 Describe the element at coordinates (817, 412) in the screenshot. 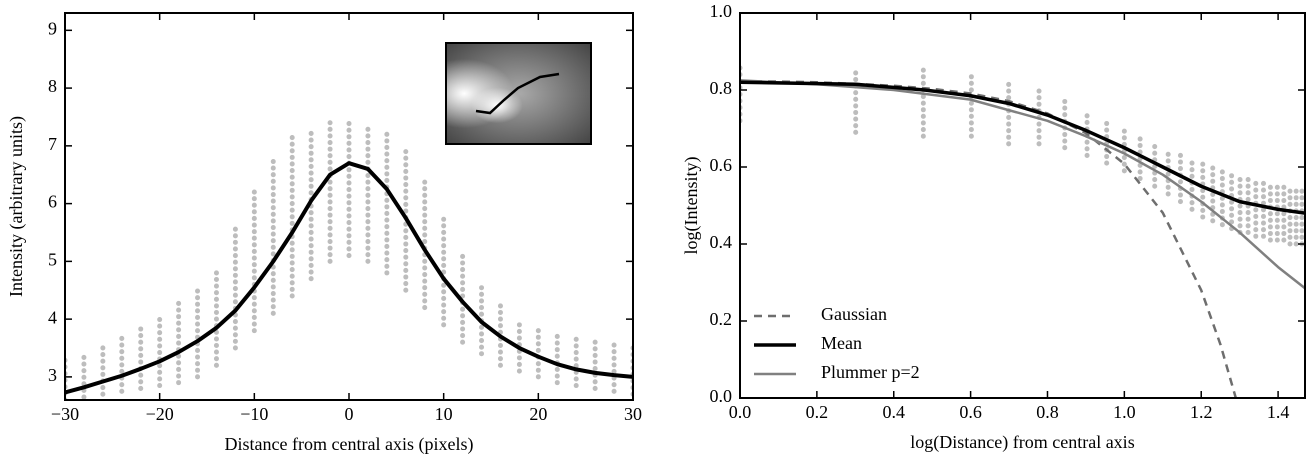

I see `x-tick-label: 0.2` at that location.